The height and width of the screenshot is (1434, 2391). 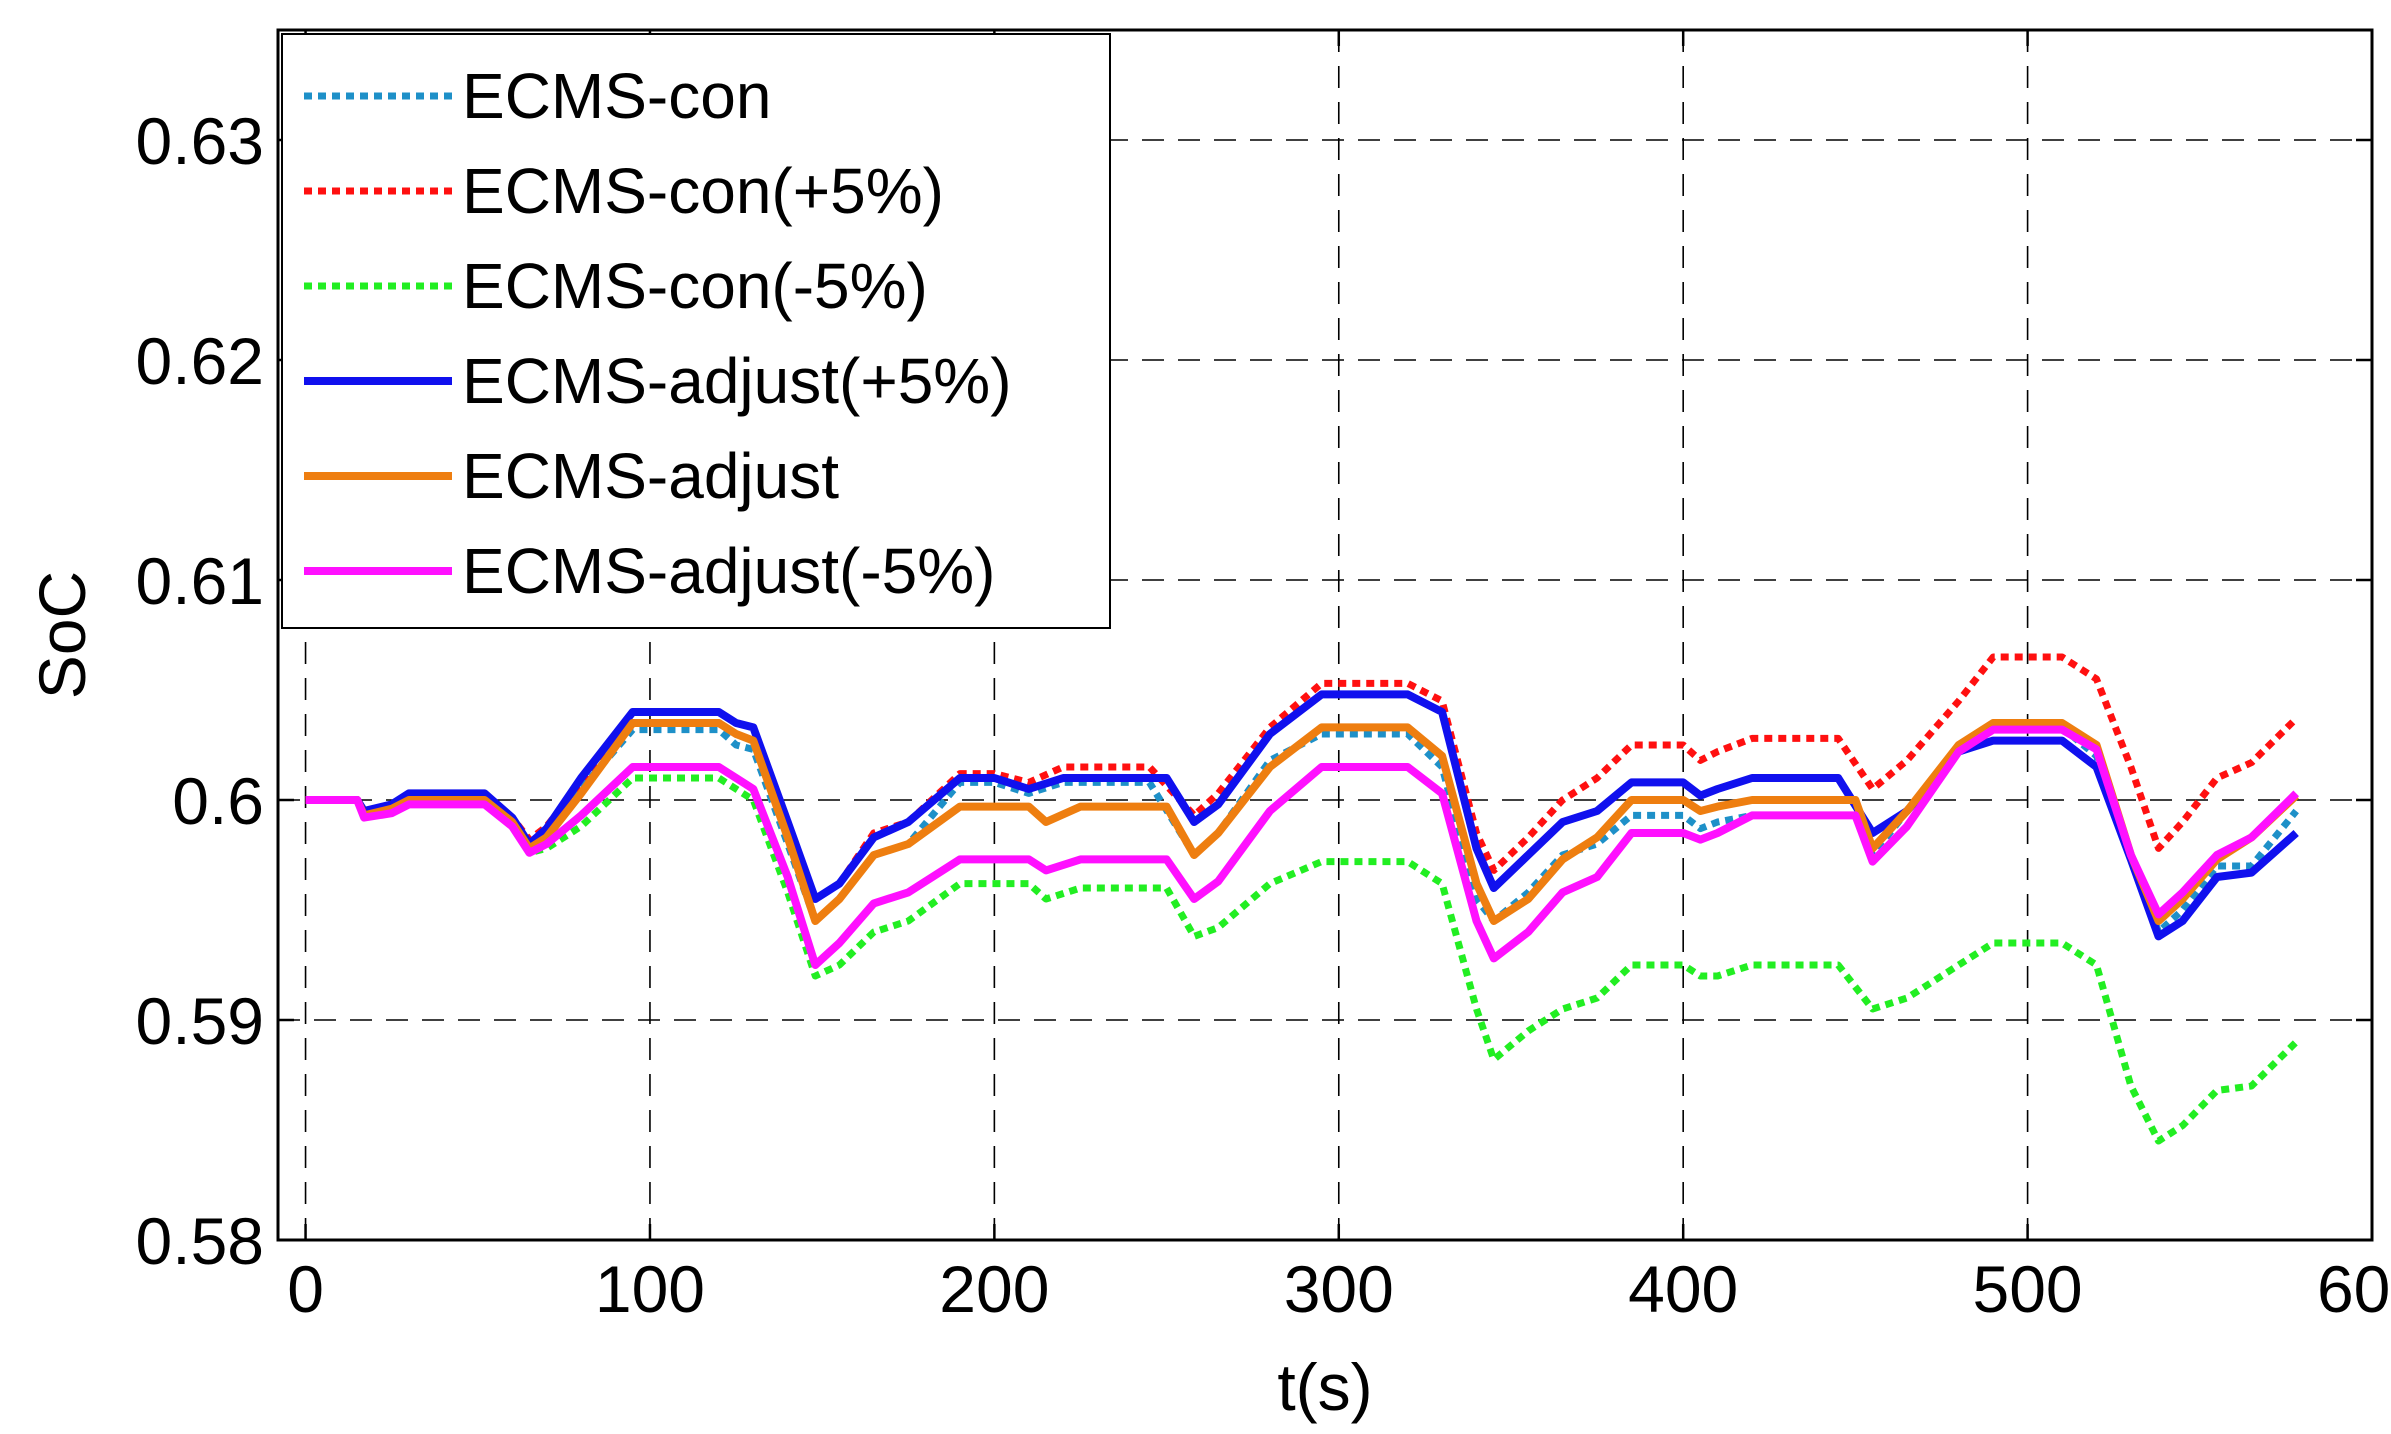 What do you see at coordinates (650, 476) in the screenshot?
I see `legend-label: ECMS-adjust` at bounding box center [650, 476].